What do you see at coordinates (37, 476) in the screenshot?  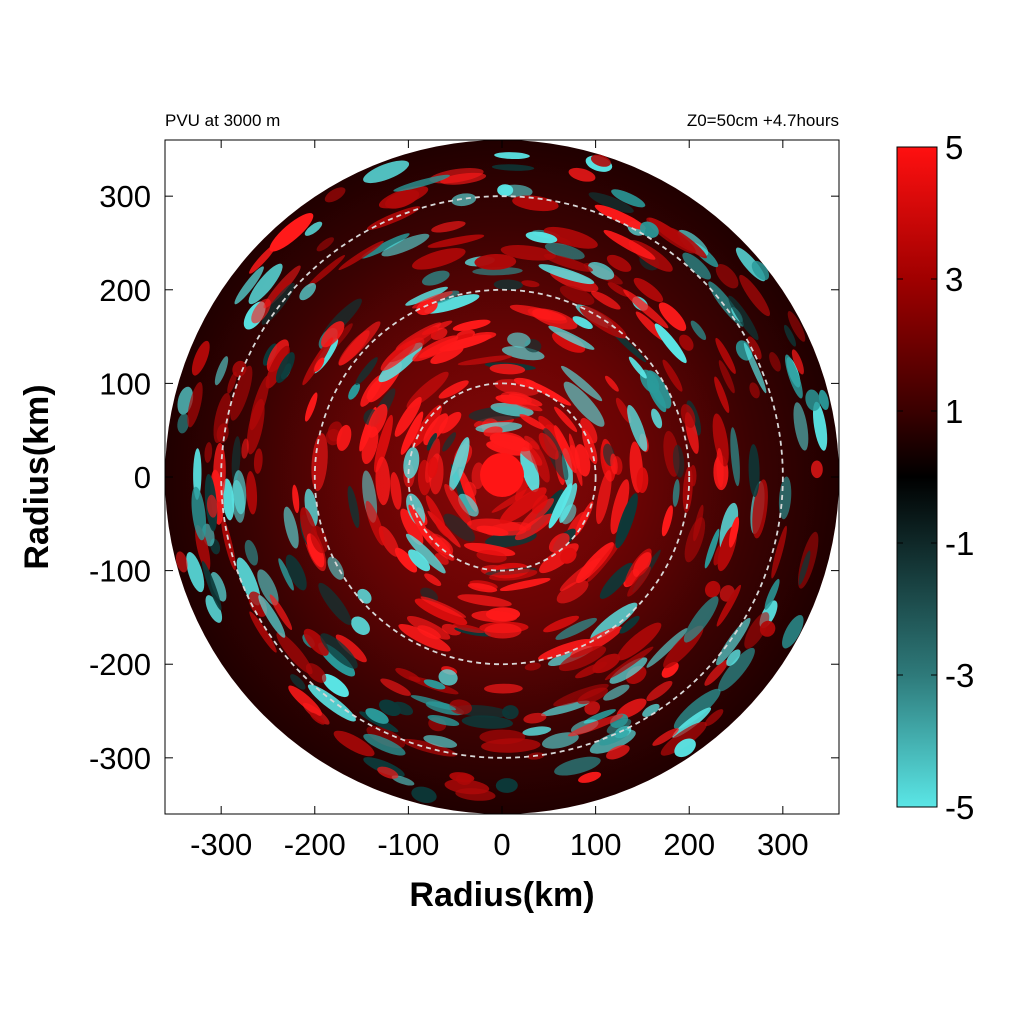 I see `y-axis-label: Radius(km)` at bounding box center [37, 476].